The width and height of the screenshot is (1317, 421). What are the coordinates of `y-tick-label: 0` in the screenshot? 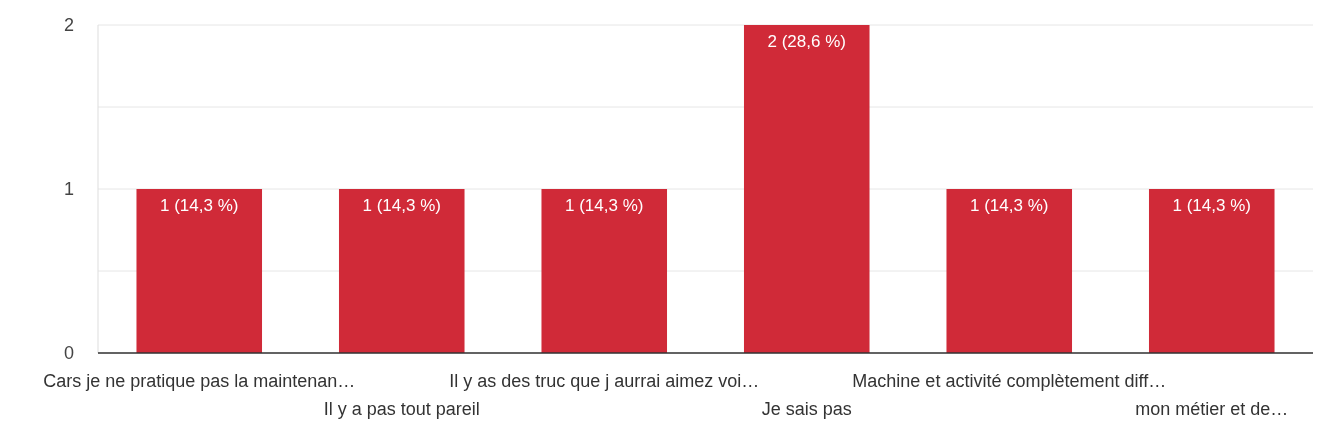 It's located at (68, 353).